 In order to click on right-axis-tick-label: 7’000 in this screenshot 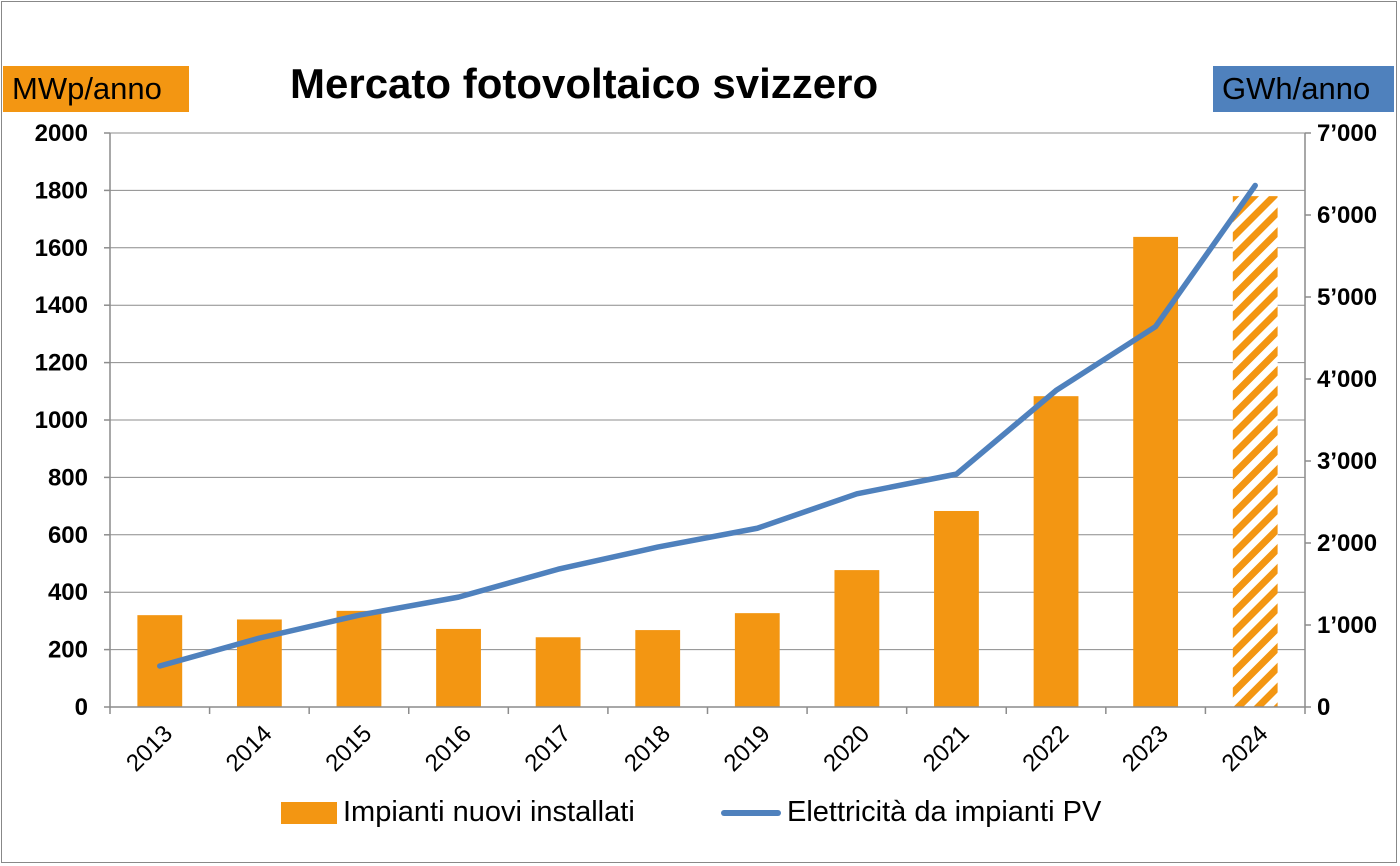, I will do `click(1347, 133)`.